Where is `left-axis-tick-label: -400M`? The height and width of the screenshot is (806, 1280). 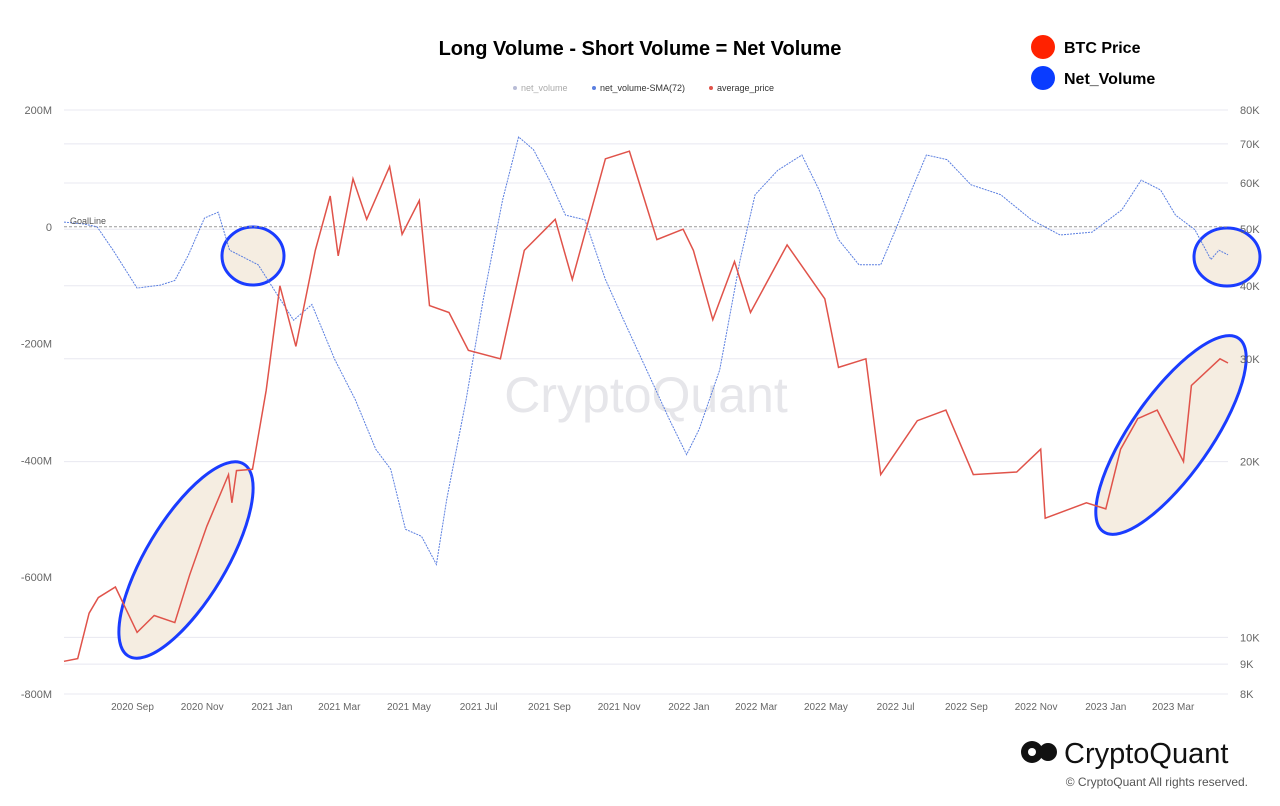
left-axis-tick-label: -400M is located at coordinates (36, 461).